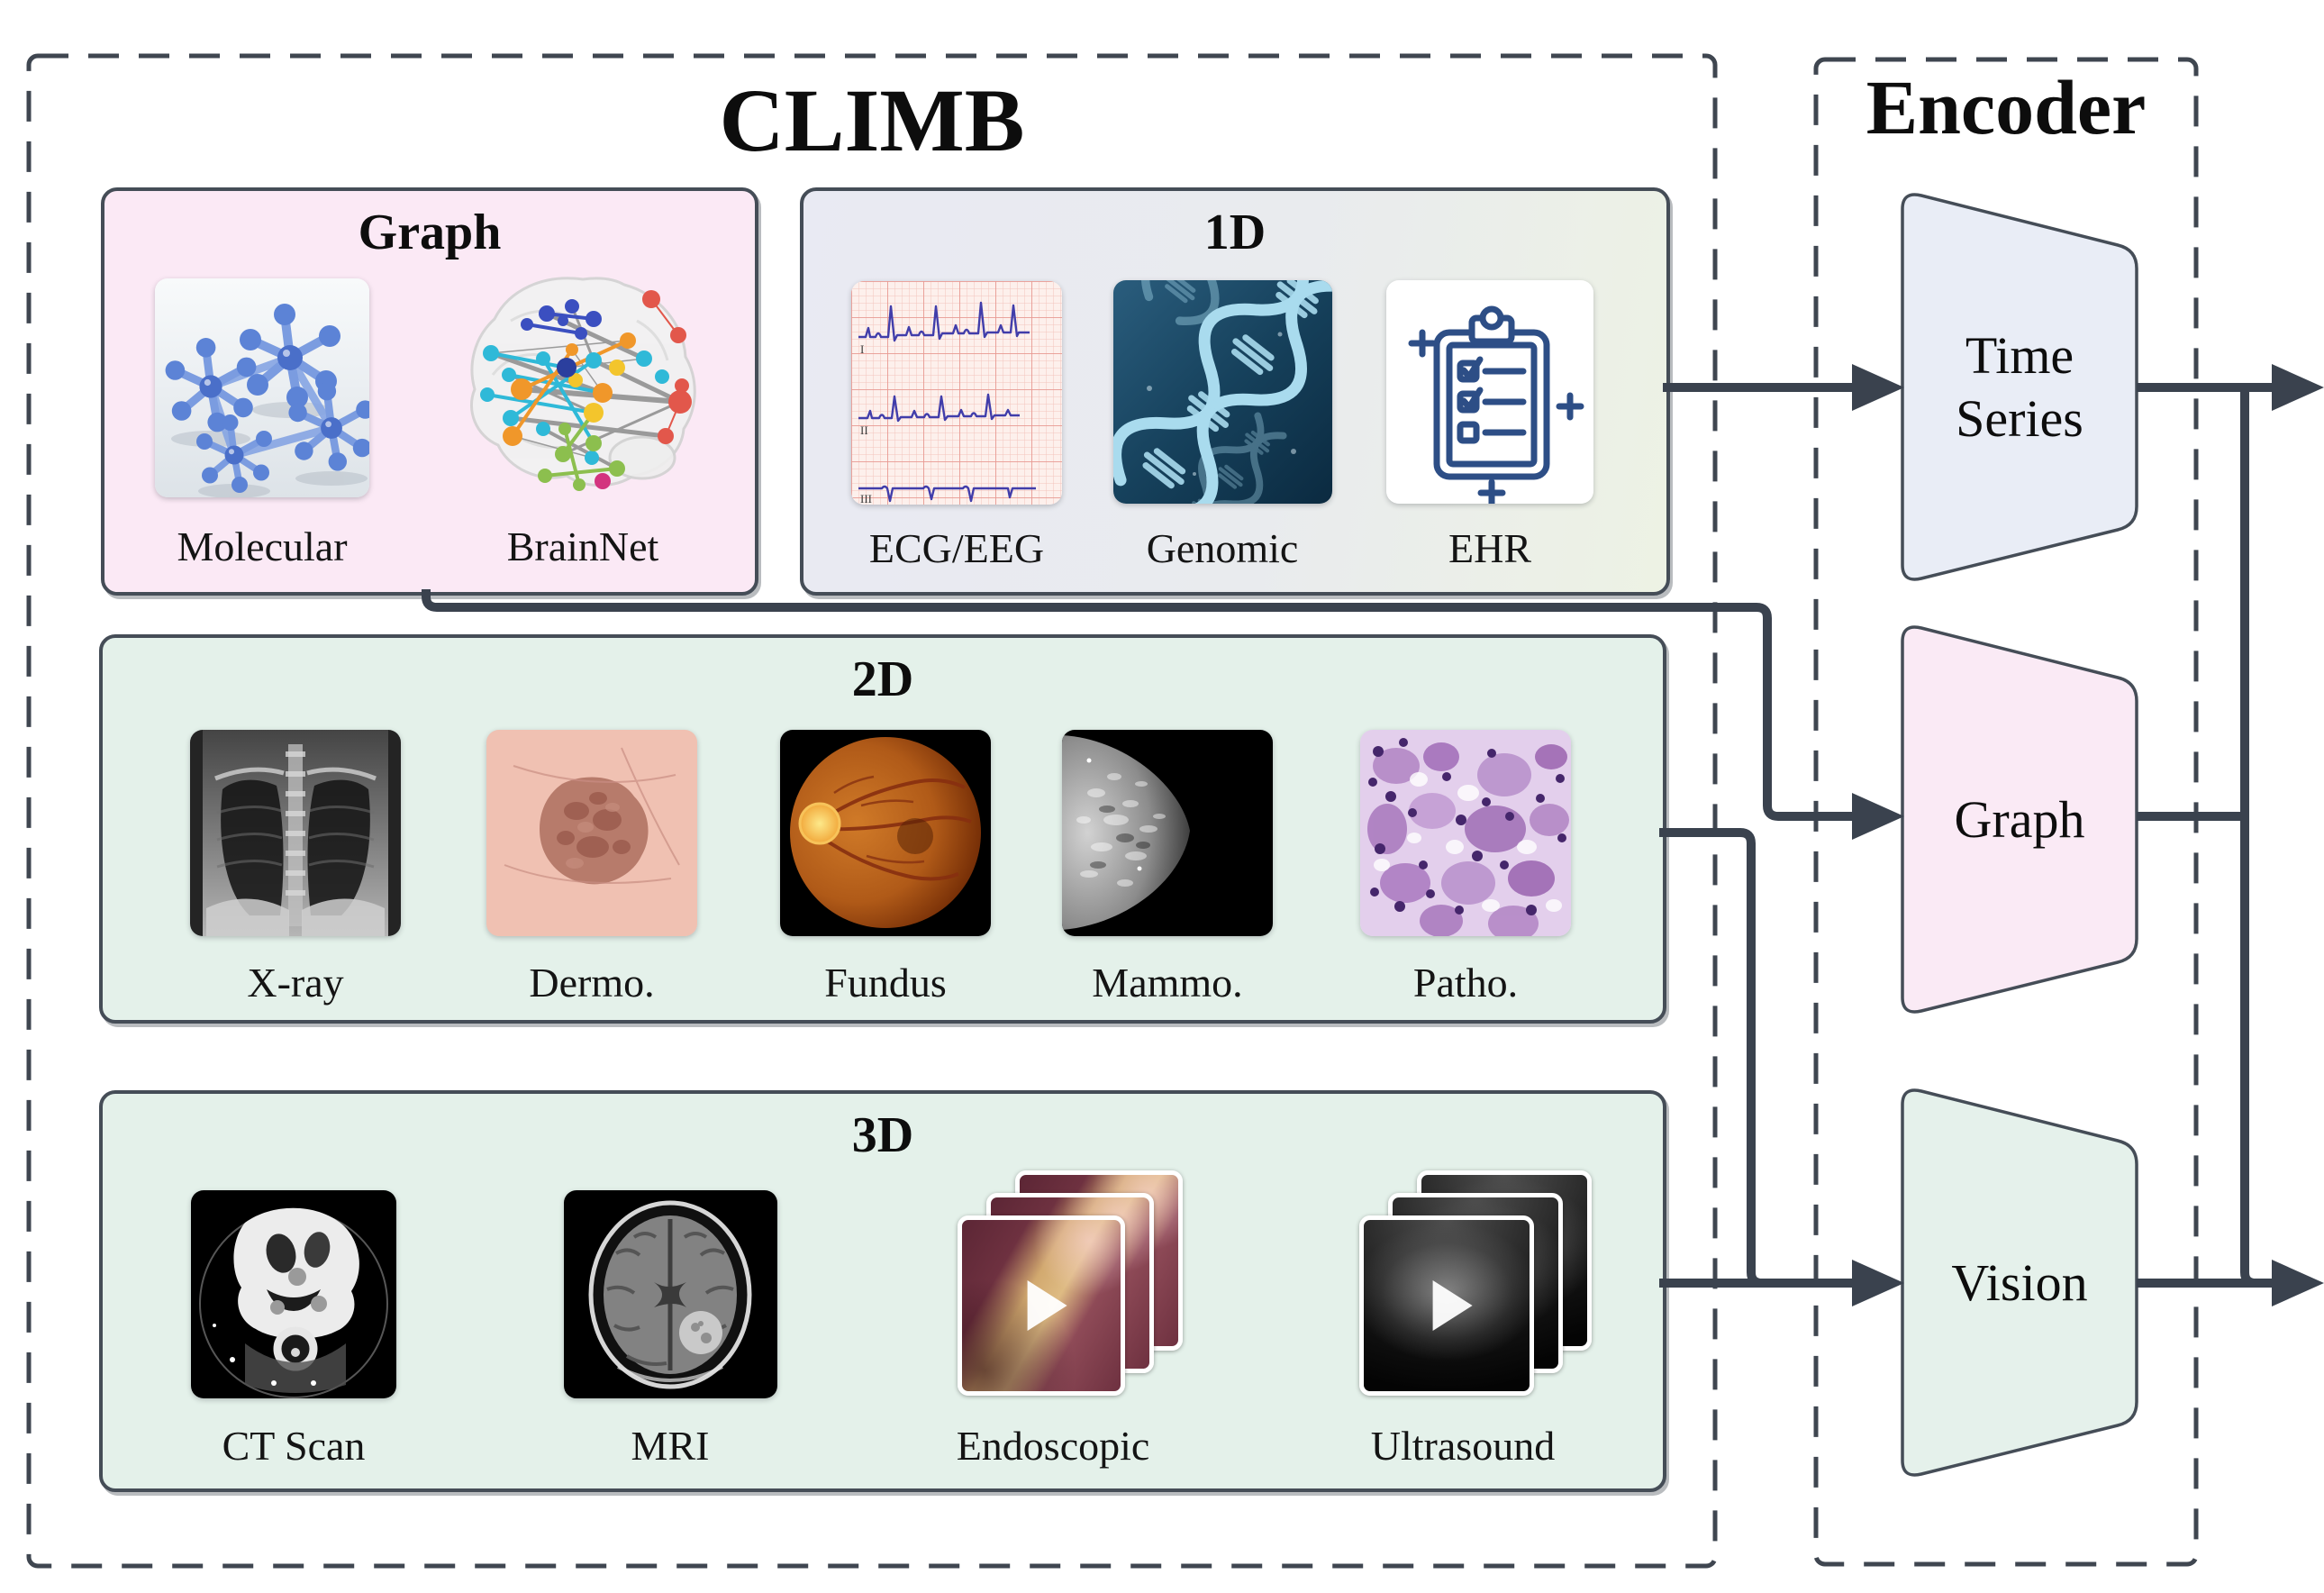  What do you see at coordinates (1878, 1283) in the screenshot?
I see `arrowhead-into-vision` at bounding box center [1878, 1283].